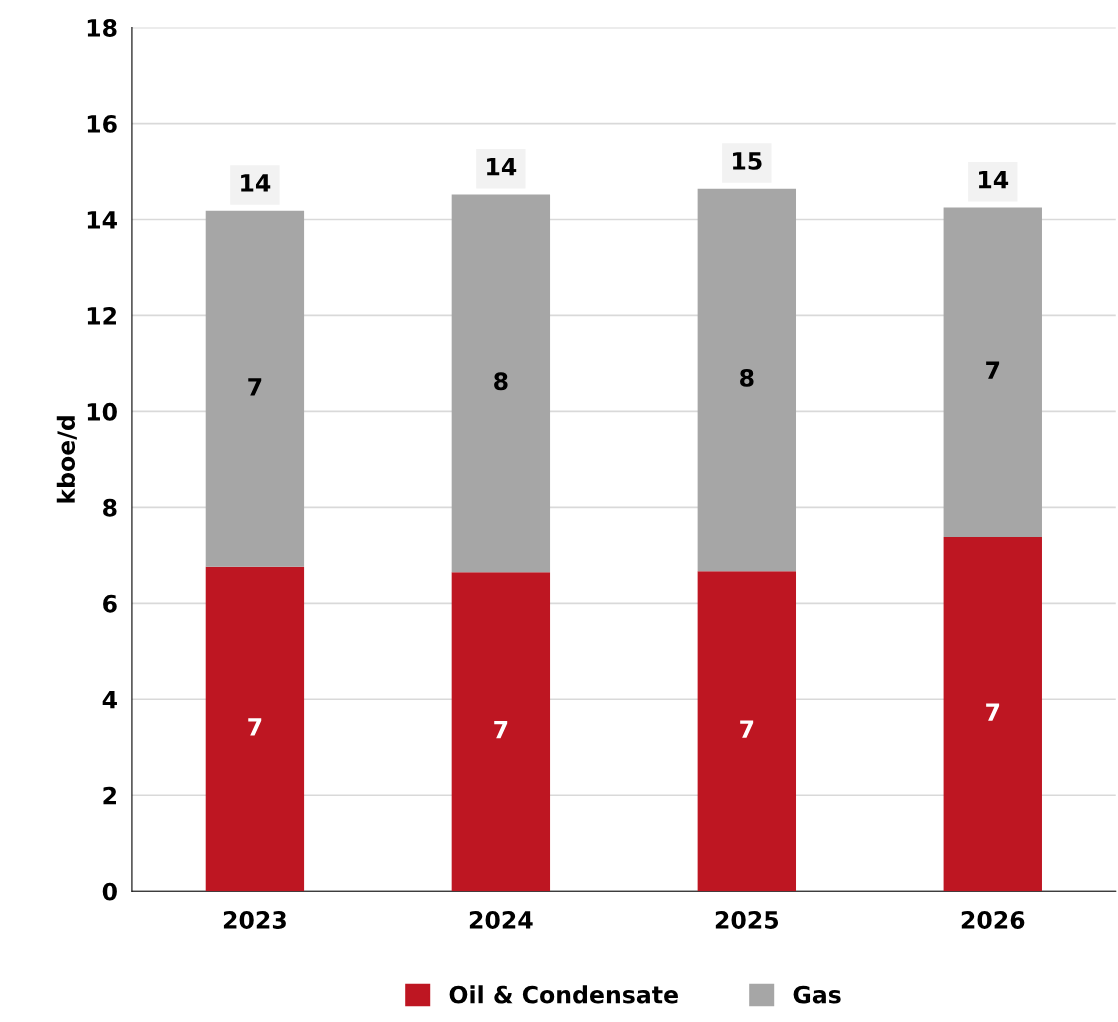 This screenshot has height=1022, width=1118. Describe the element at coordinates (66, 459) in the screenshot. I see `y-axis-title: kboe/d` at that location.